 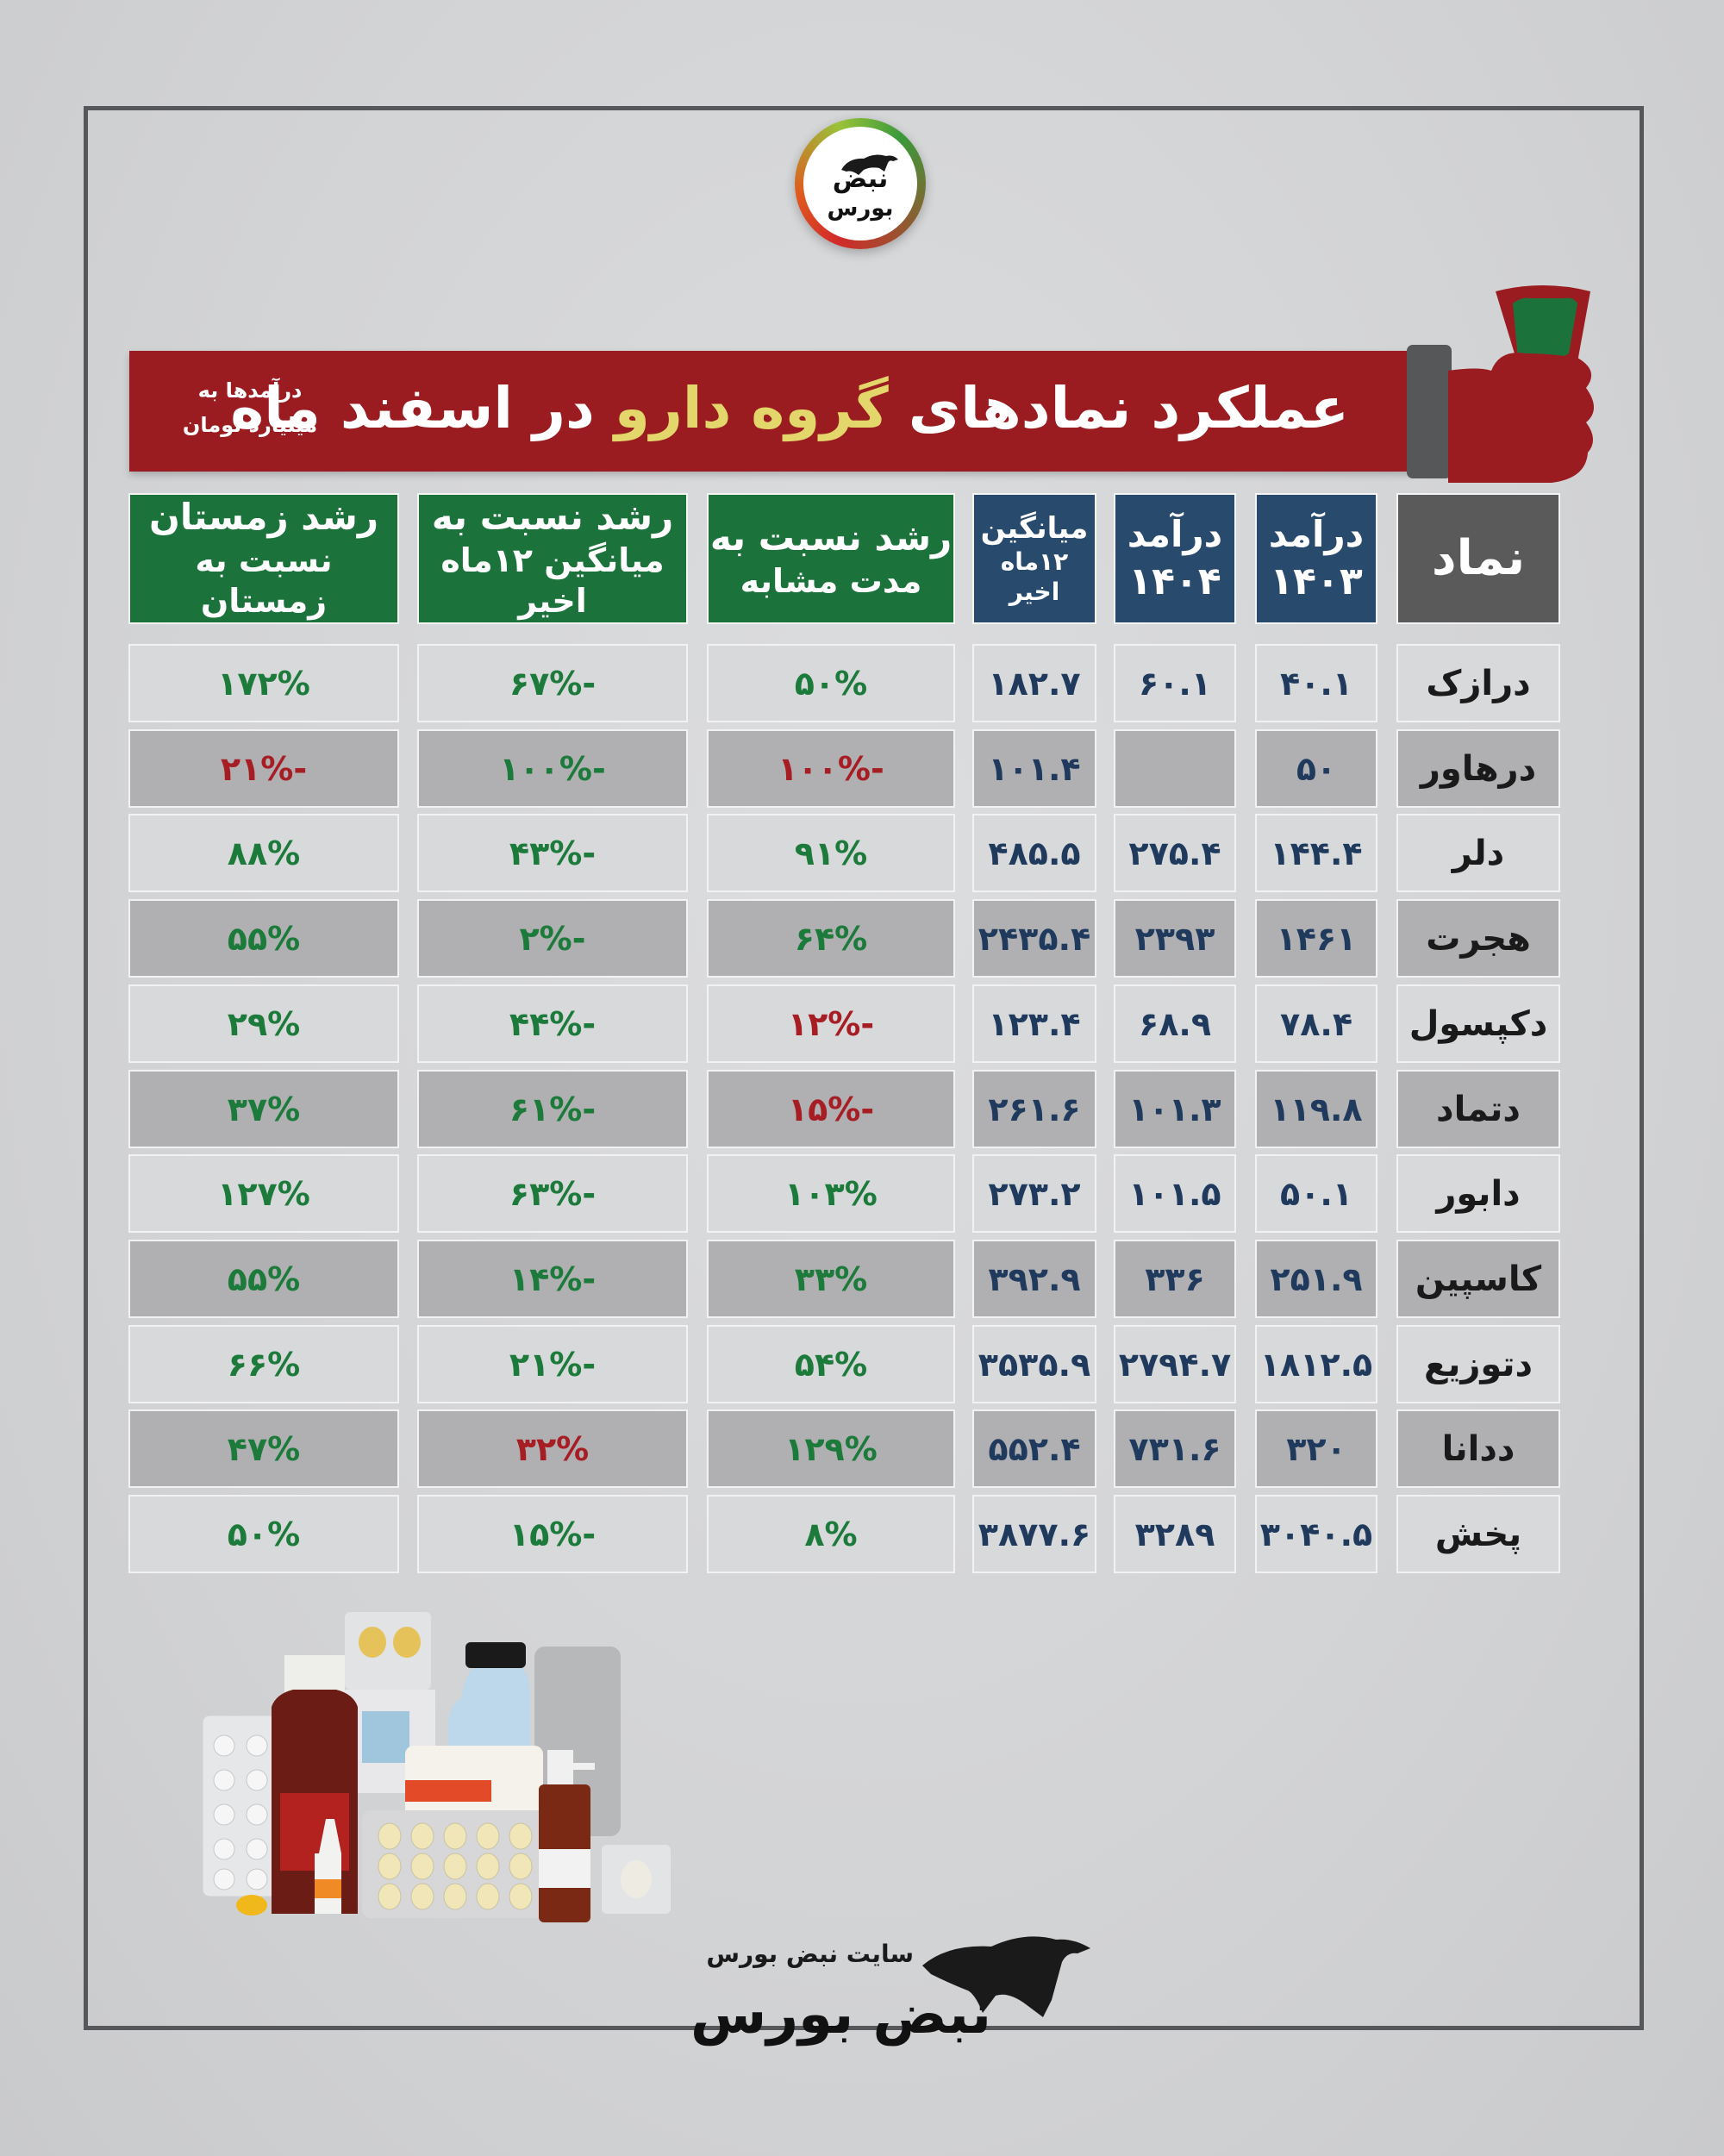 What do you see at coordinates (1034, 683) in the screenshot?
I see `cell-avg-12m: ۱۸۲.۷` at bounding box center [1034, 683].